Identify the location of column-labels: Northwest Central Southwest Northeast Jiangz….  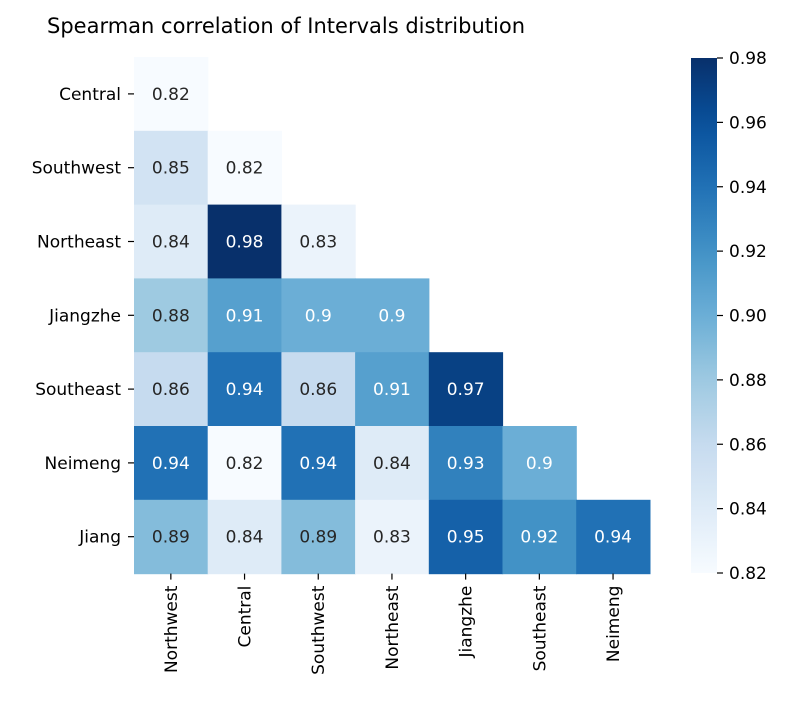
(393, 624).